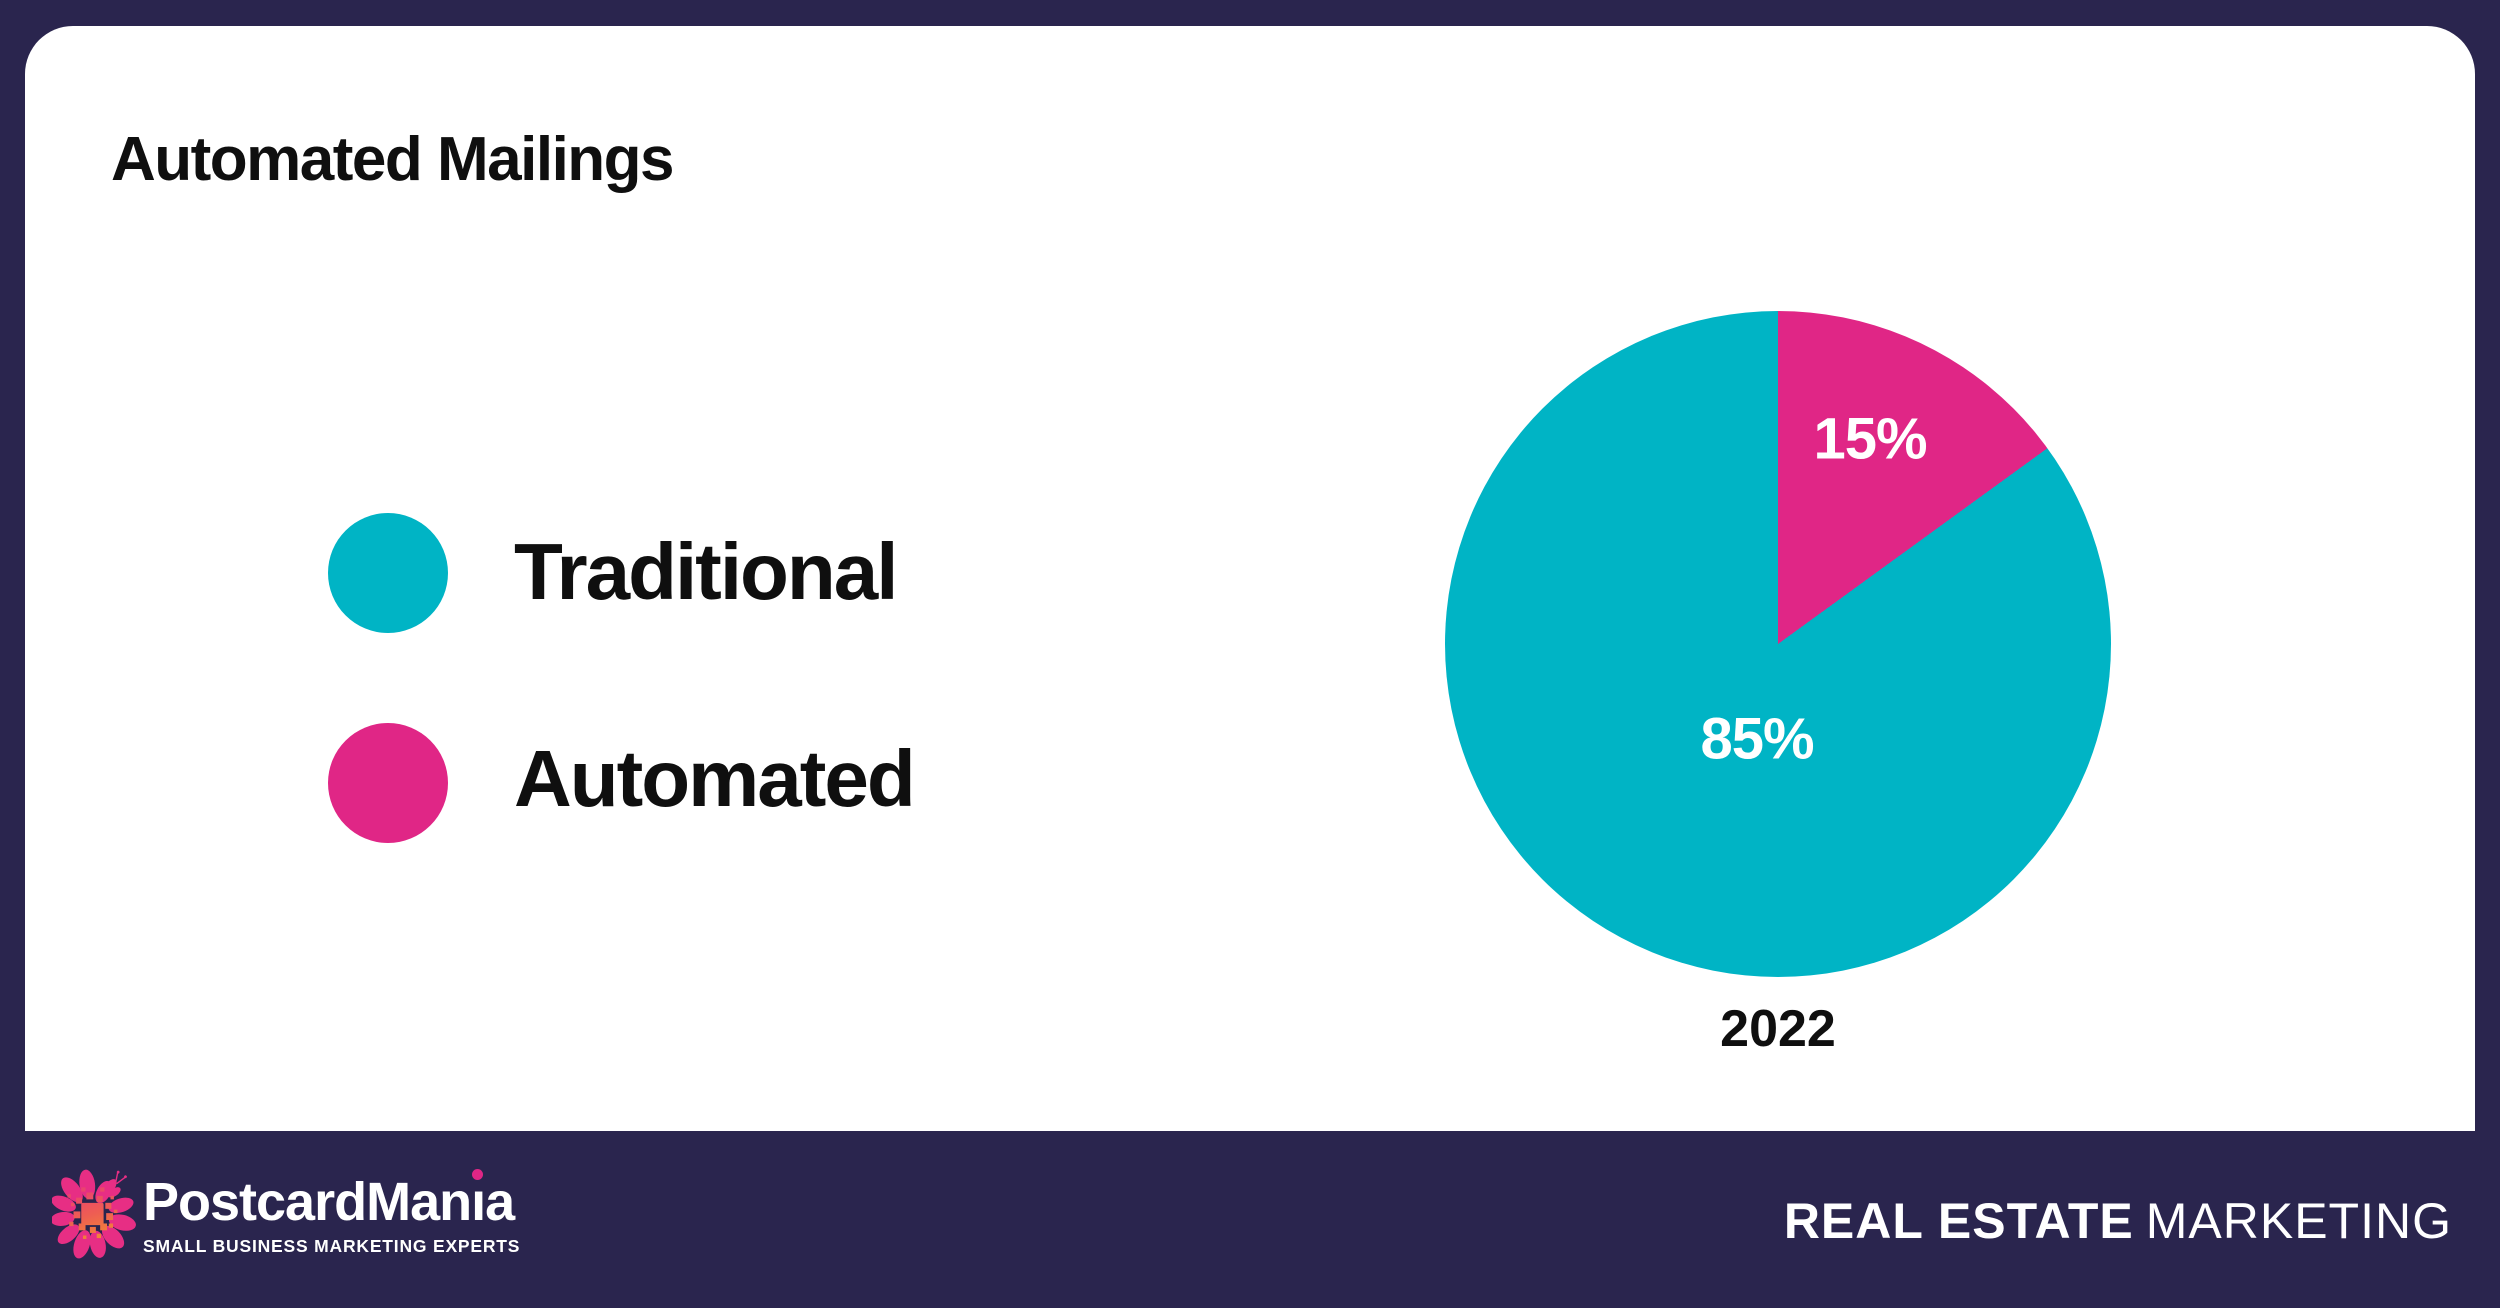 This screenshot has width=2500, height=1308. I want to click on brand-tagline: SMALL BUSINESS MARKETING EXPERTS, so click(332, 1246).